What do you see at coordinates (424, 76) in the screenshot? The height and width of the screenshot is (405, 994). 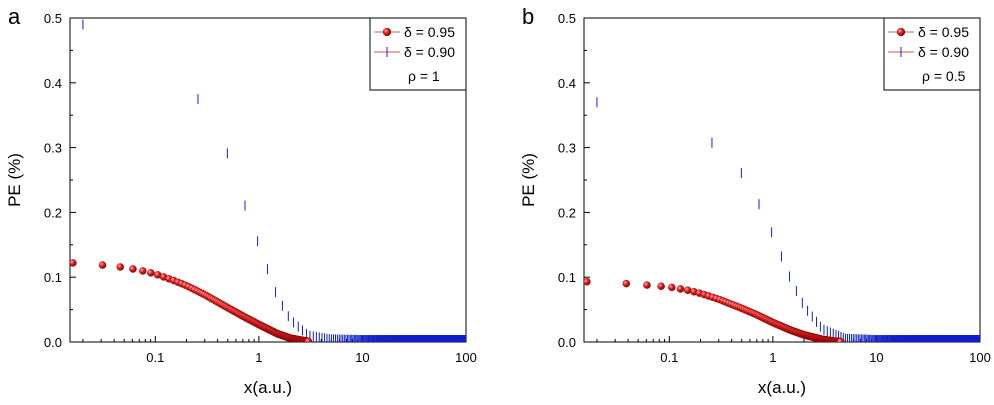 I see `legend-note: ρ = 1` at bounding box center [424, 76].